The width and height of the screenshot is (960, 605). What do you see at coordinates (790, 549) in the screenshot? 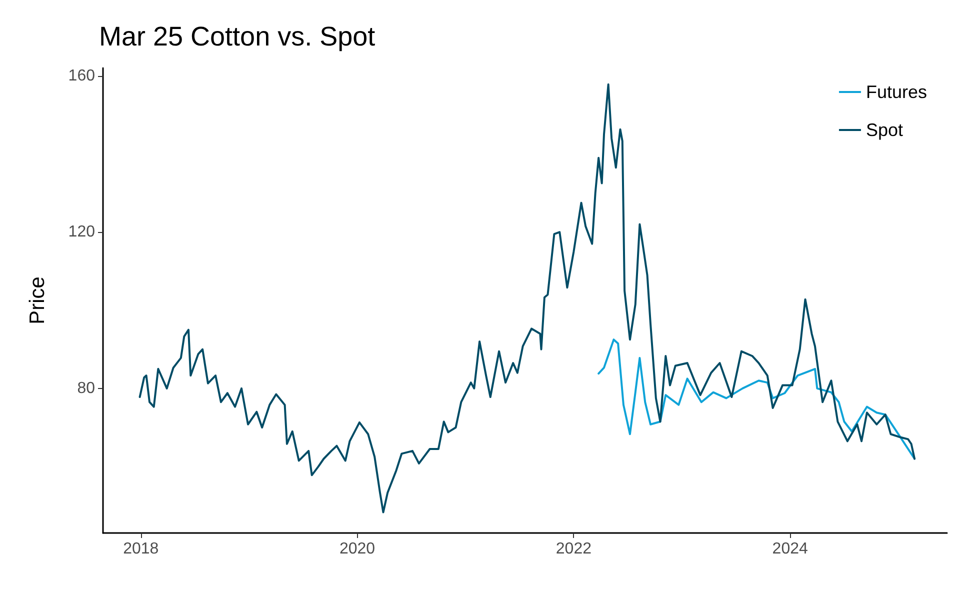
I see `x-tick-label: 2024` at bounding box center [790, 549].